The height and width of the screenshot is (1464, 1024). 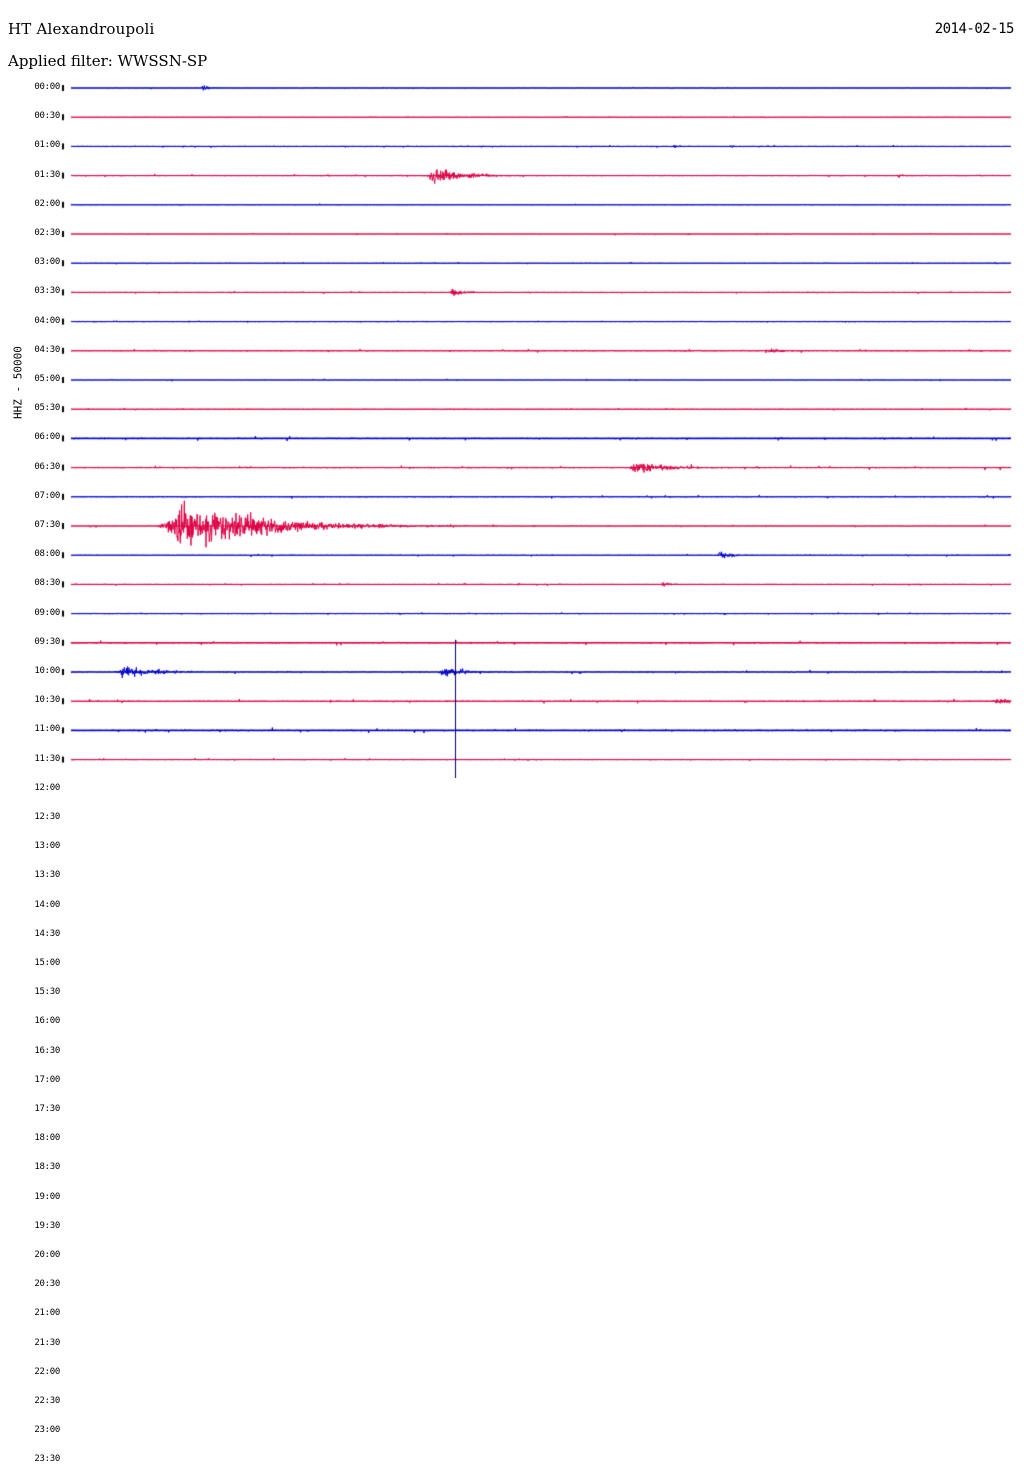 I want to click on time-label: 01:00, so click(x=47, y=145).